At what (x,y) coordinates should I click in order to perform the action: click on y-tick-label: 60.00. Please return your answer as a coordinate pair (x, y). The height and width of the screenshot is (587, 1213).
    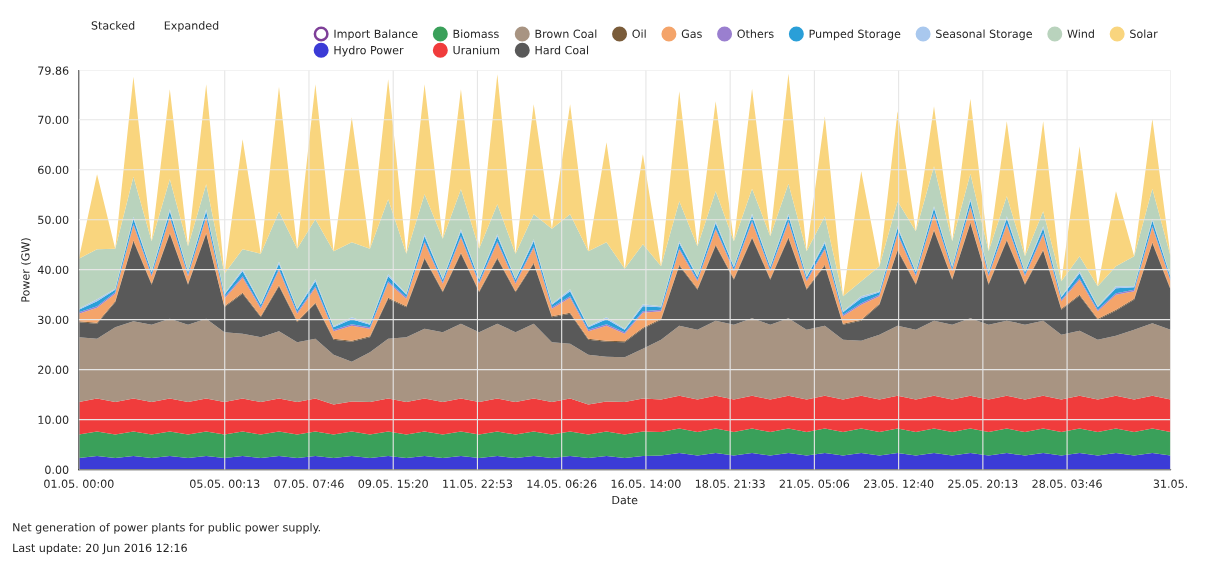
    Looking at the image, I should click on (53, 170).